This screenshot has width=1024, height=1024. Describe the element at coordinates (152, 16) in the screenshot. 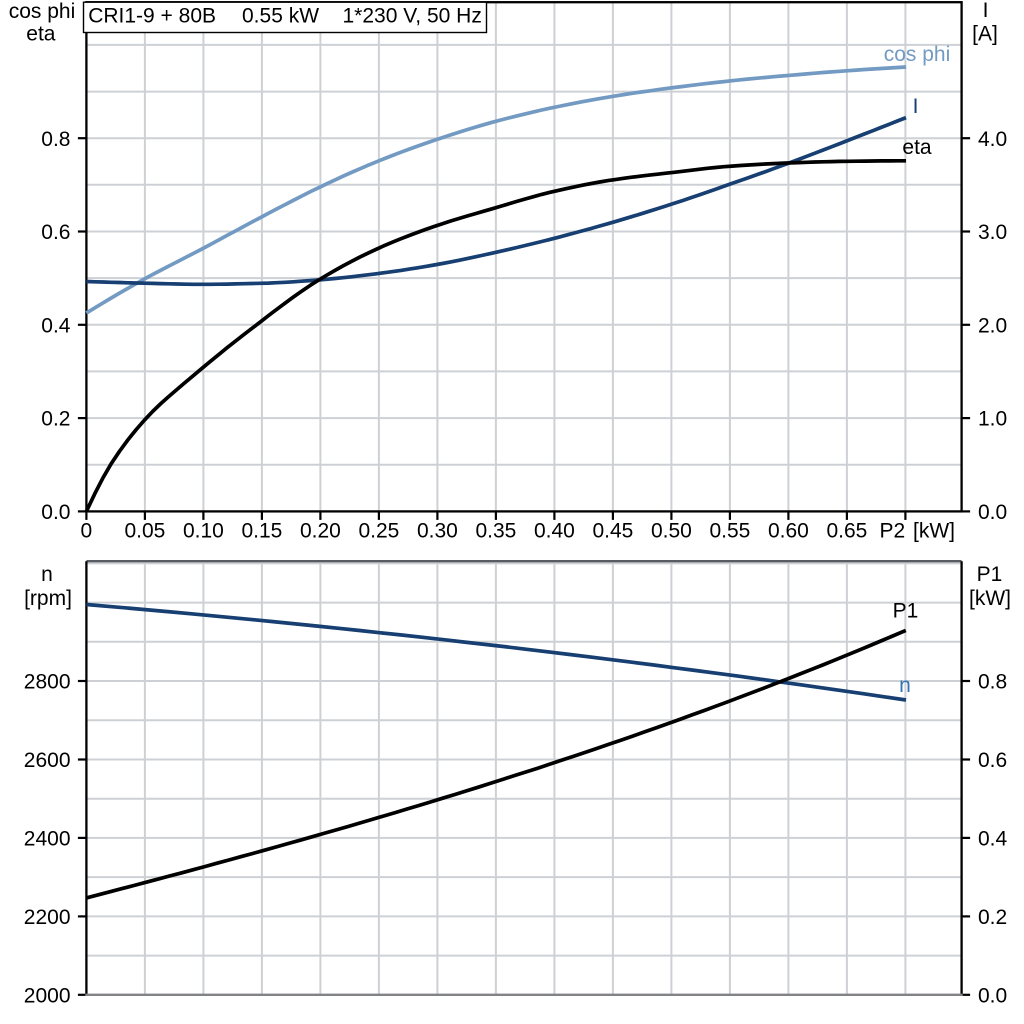

I see `svg-text: CRI1-9 + 80B` at that location.